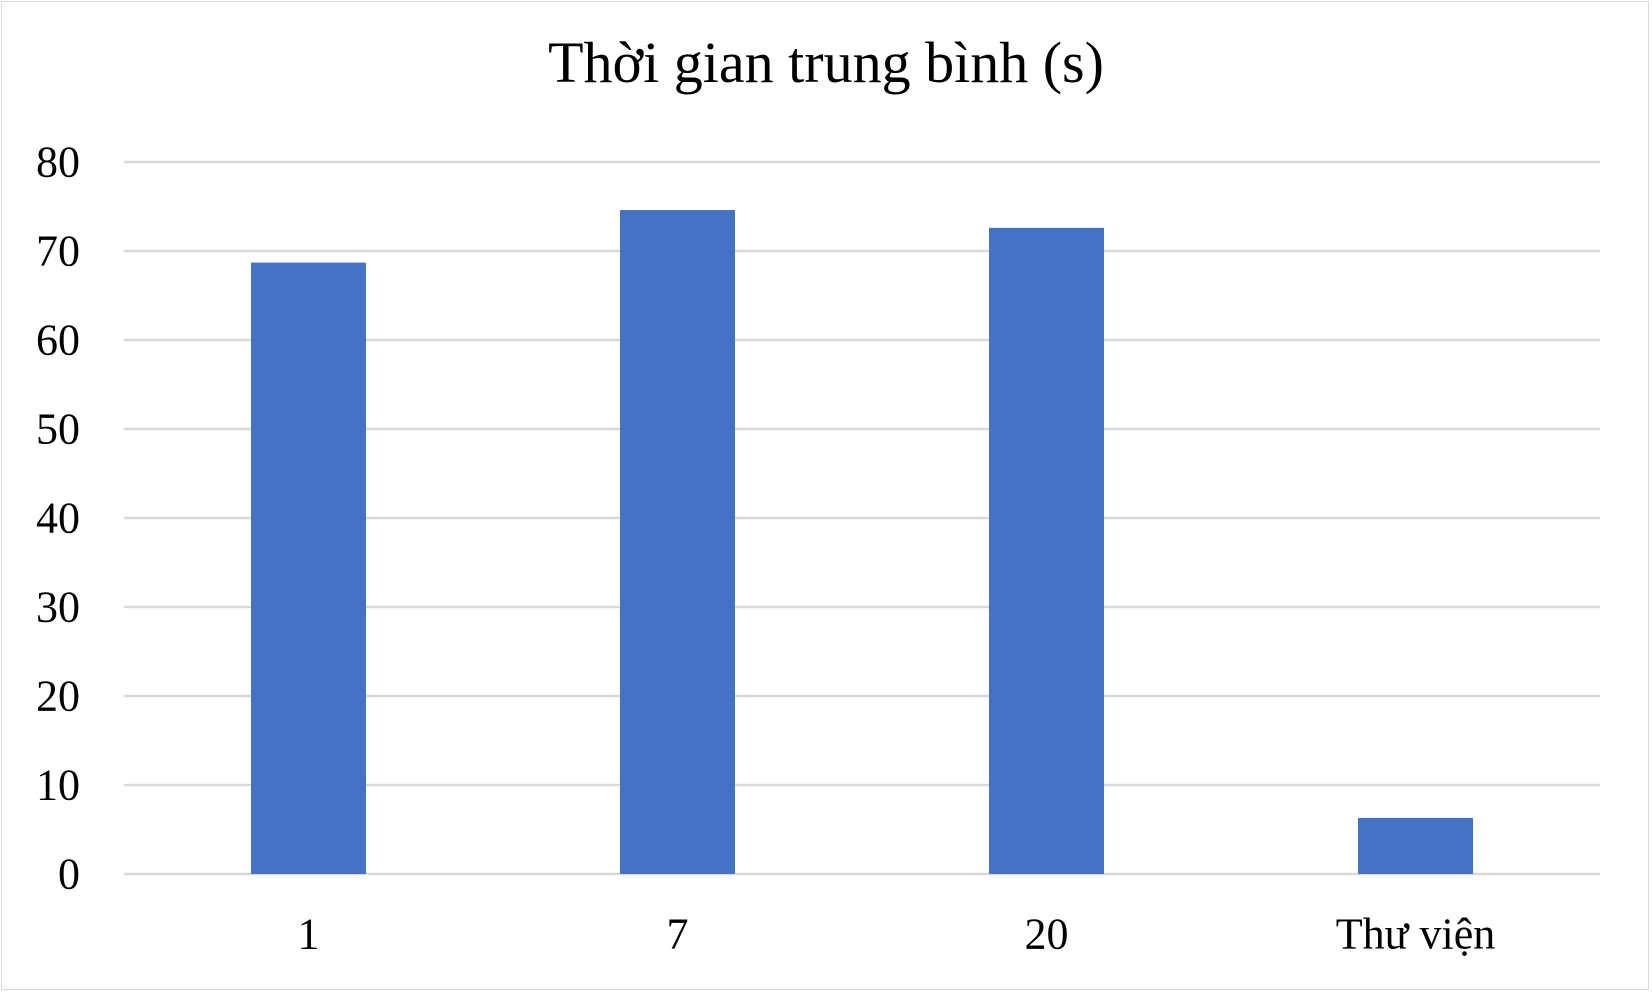 The width and height of the screenshot is (1652, 993). Describe the element at coordinates (58, 607) in the screenshot. I see `y-tick-label: 30` at that location.